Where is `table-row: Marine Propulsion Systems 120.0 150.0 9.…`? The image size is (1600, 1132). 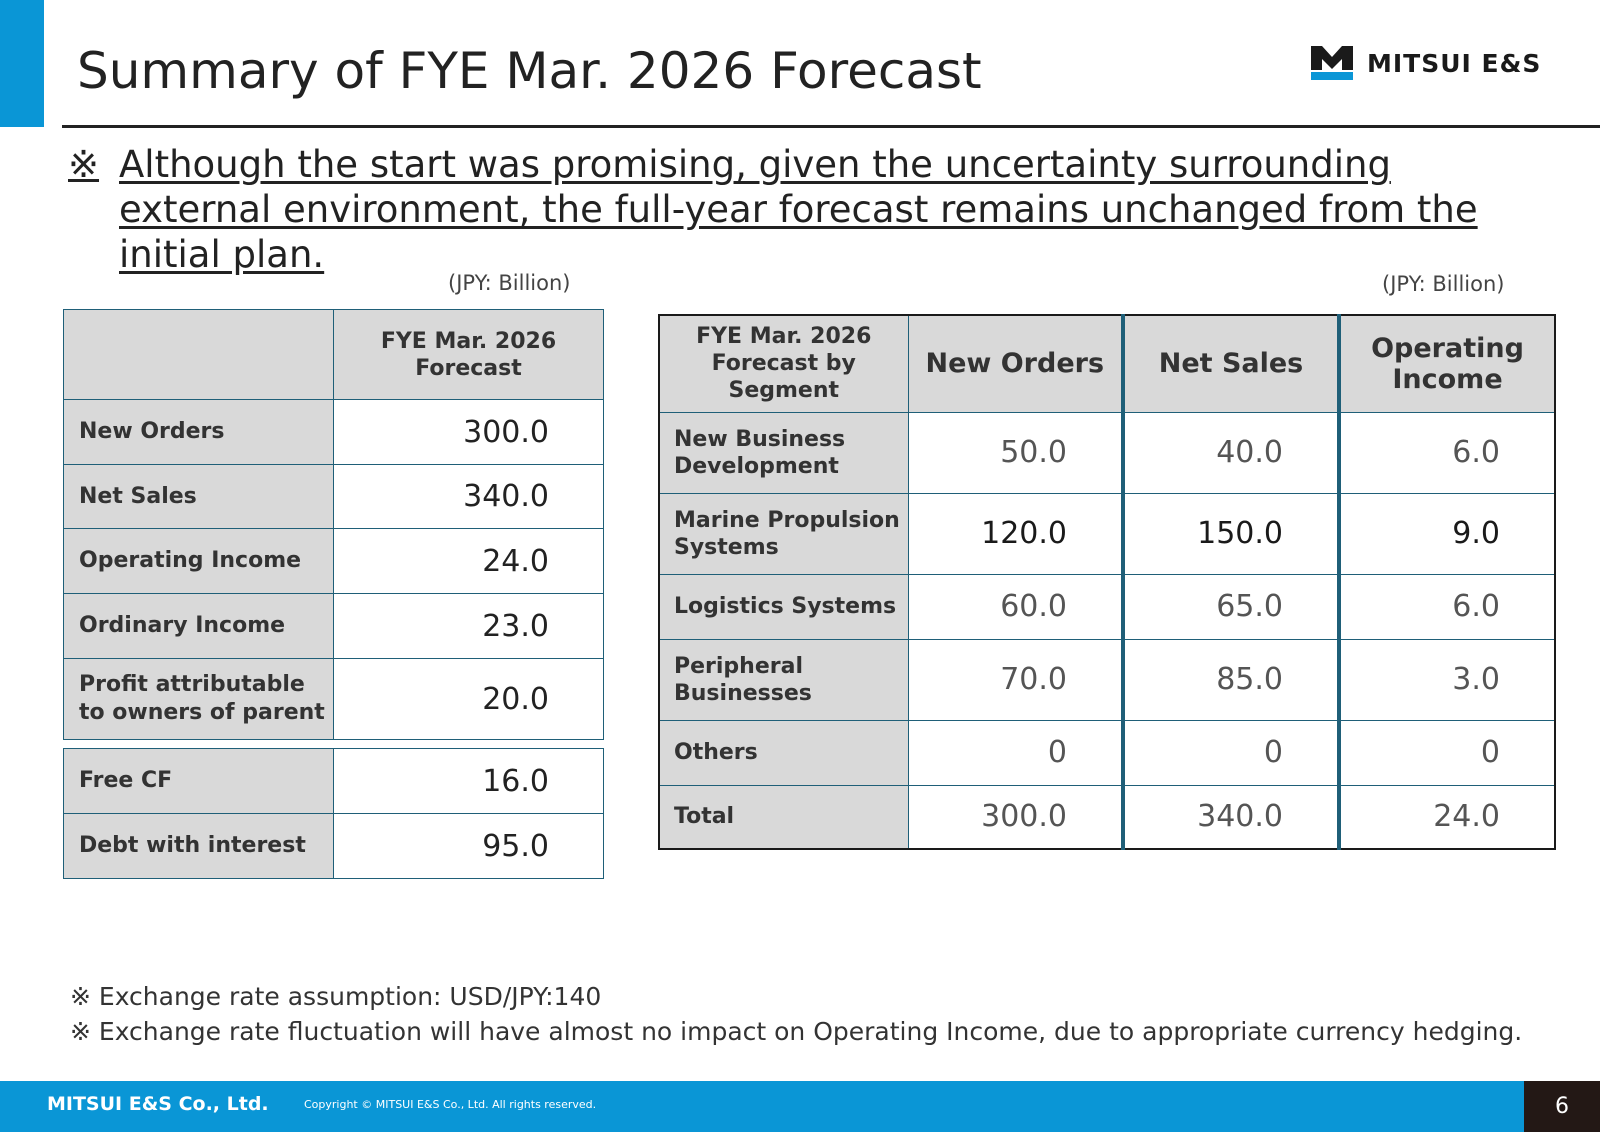 table-row: Marine Propulsion Systems 120.0 150.0 9.… is located at coordinates (1107, 533).